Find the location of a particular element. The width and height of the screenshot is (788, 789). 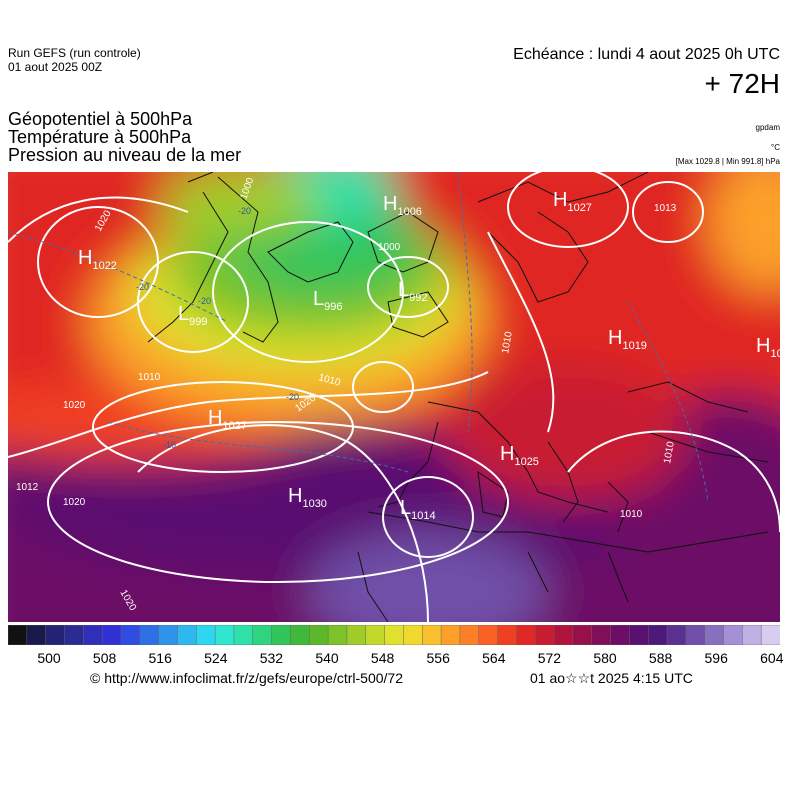

field-temperature: Température à 500hPa is located at coordinates (100, 137).